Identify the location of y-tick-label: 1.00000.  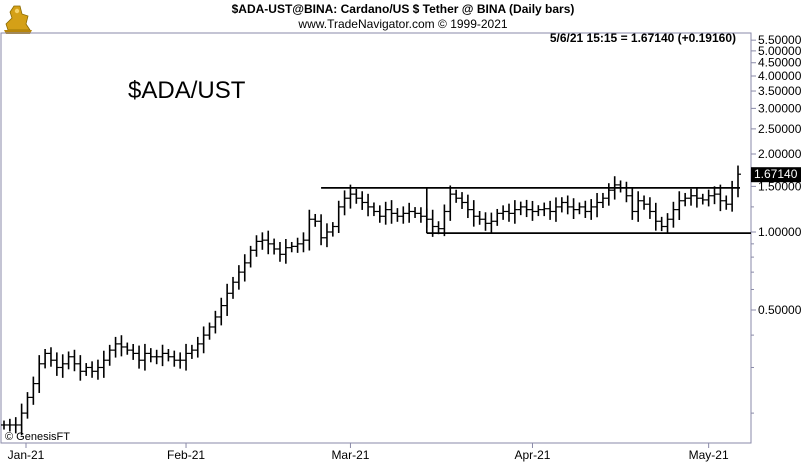
(780, 232).